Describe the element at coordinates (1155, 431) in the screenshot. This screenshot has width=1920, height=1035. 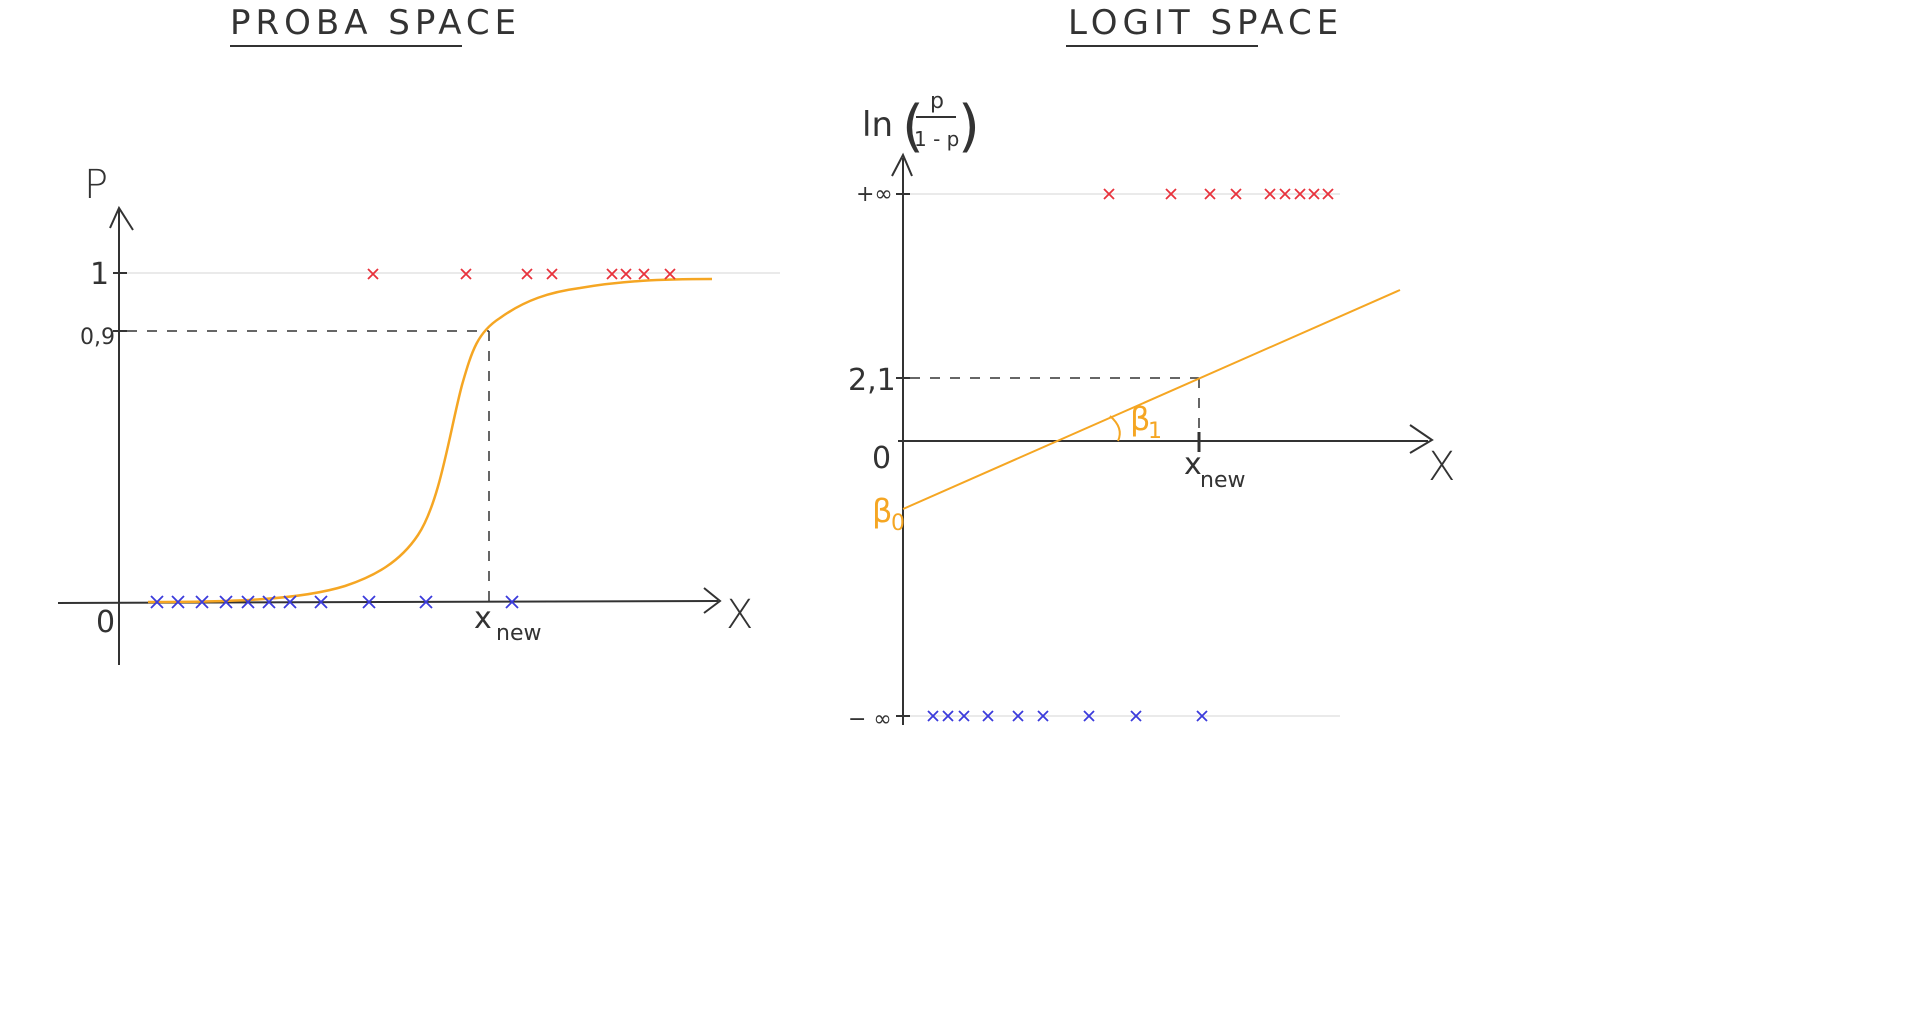
I see `logit-beta1-sub-label: 1` at that location.